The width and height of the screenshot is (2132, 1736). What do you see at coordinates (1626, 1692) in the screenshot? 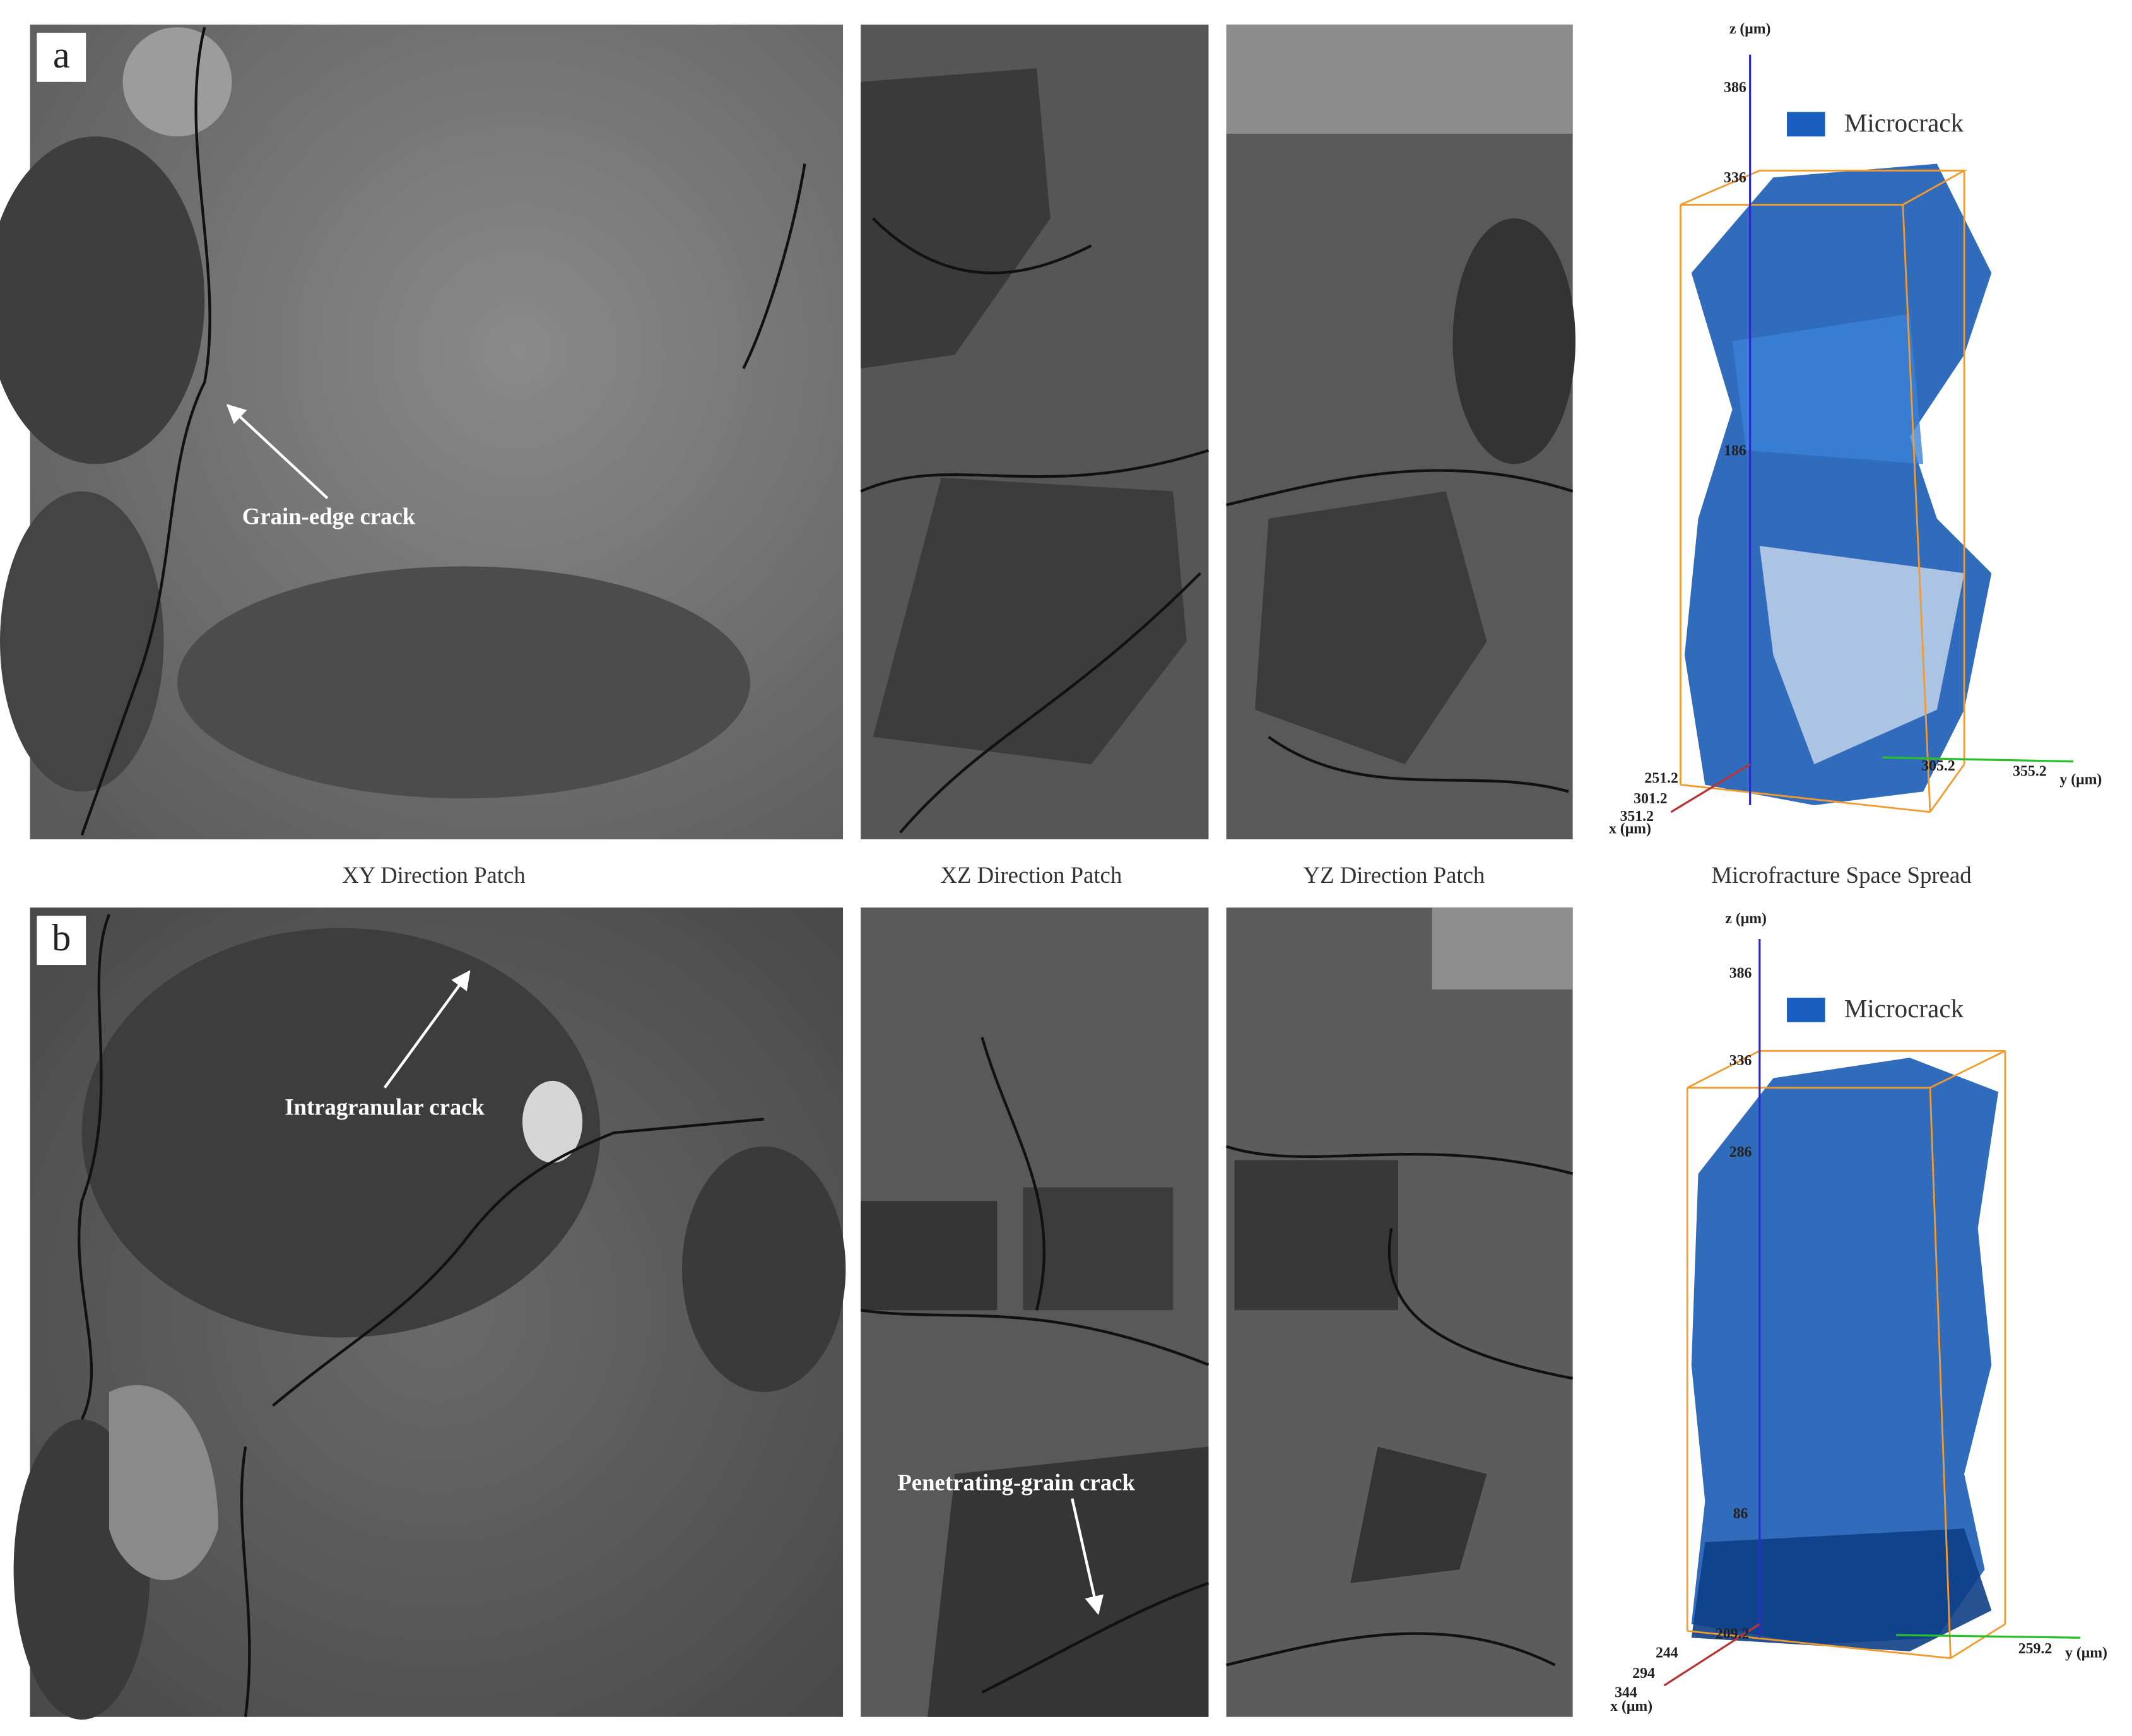
I see `x-tick-label: 344` at bounding box center [1626, 1692].